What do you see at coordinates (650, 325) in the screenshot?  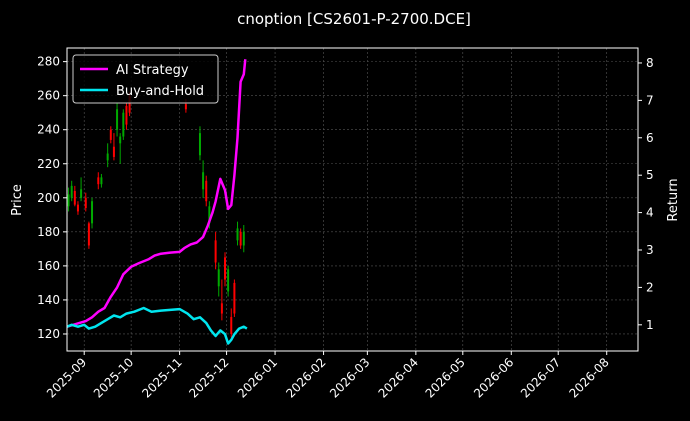 I see `y2-tick-label: 1` at bounding box center [650, 325].